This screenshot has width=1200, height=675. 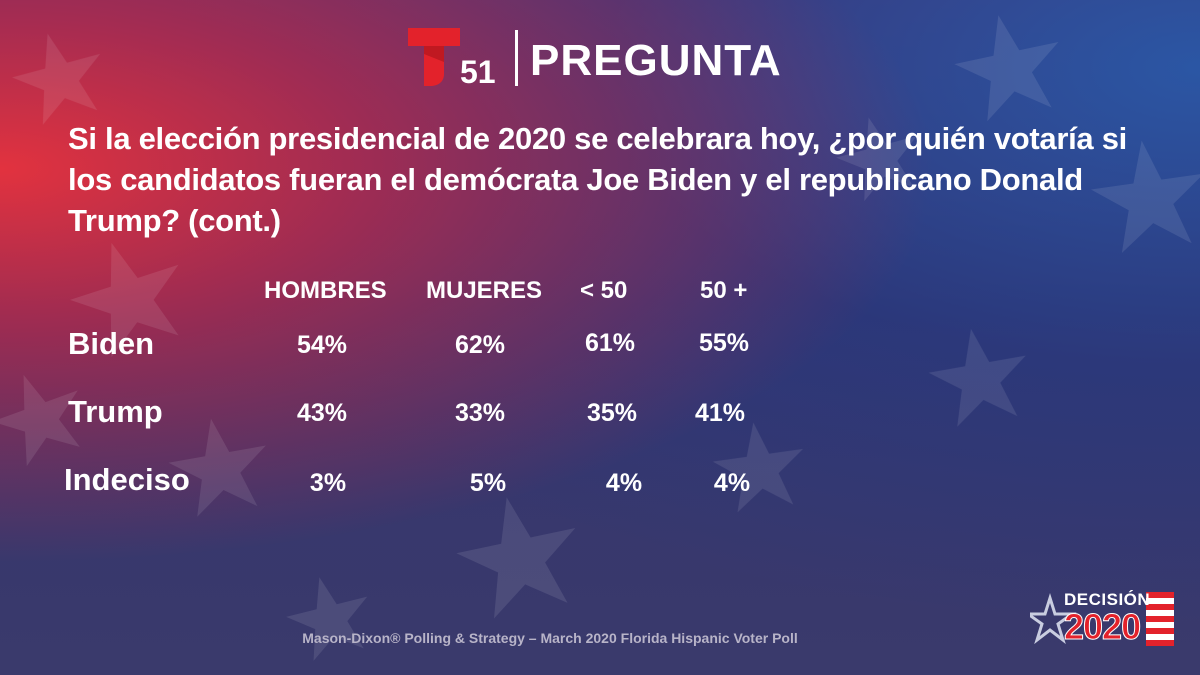 I want to click on channel-number: 51, so click(x=478, y=72).